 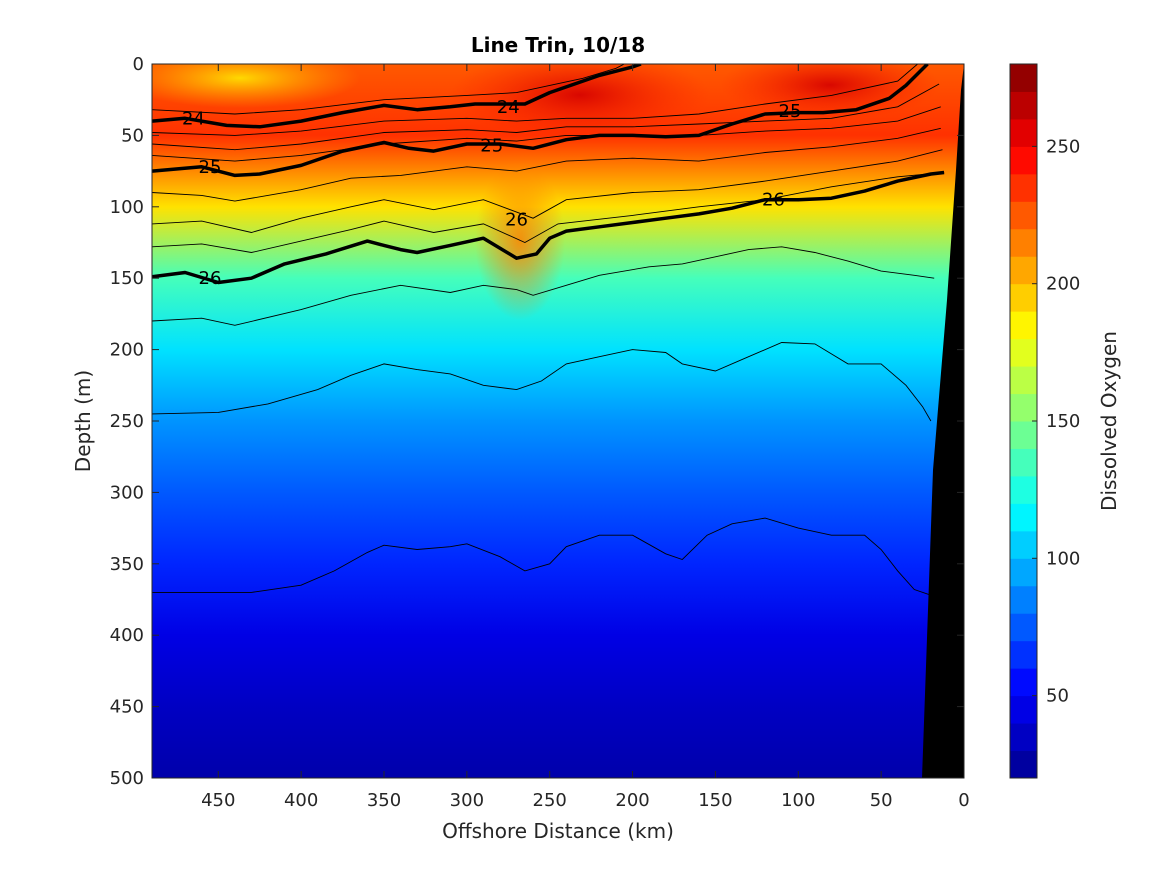 What do you see at coordinates (127, 278) in the screenshot?
I see `y-tick-label: 150` at bounding box center [127, 278].